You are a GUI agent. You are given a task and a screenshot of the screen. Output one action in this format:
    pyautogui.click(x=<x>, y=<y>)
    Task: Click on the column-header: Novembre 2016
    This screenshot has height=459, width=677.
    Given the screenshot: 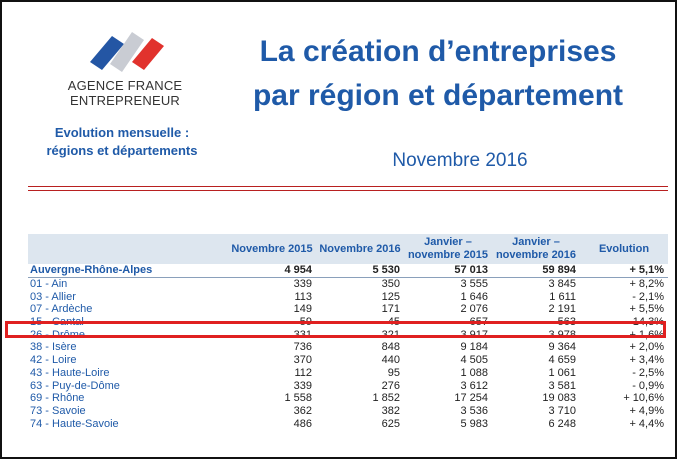 What is the action you would take?
    pyautogui.click(x=360, y=248)
    